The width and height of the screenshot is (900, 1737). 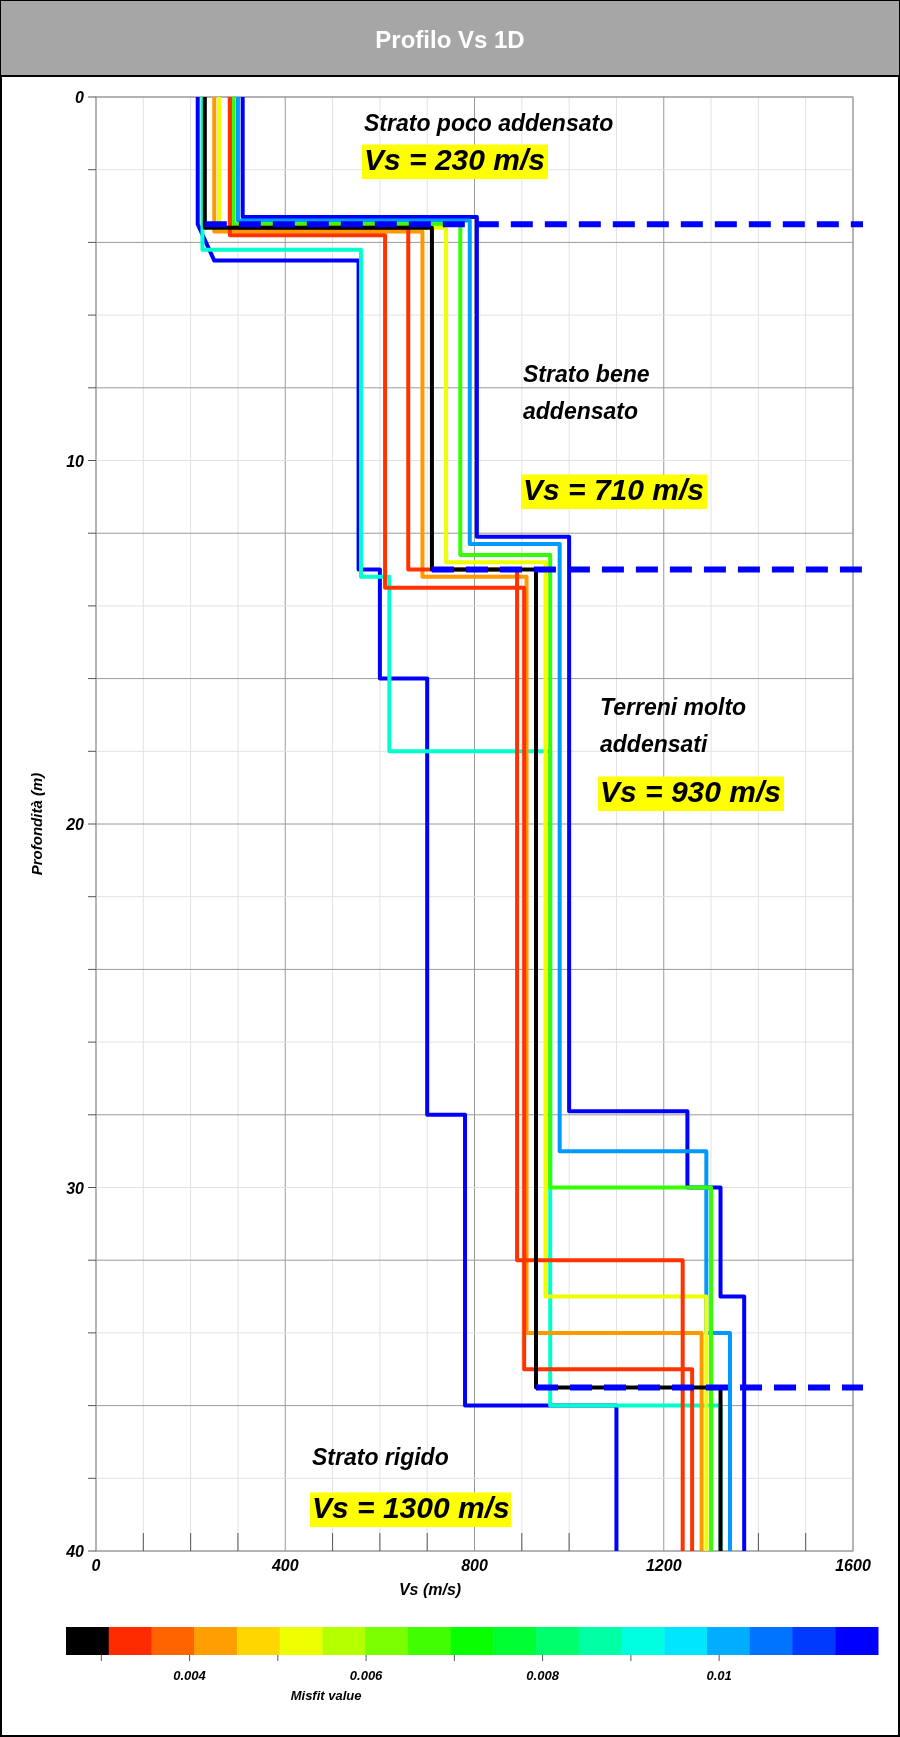 I want to click on color-bar-title: Misfit value, so click(x=326, y=1695).